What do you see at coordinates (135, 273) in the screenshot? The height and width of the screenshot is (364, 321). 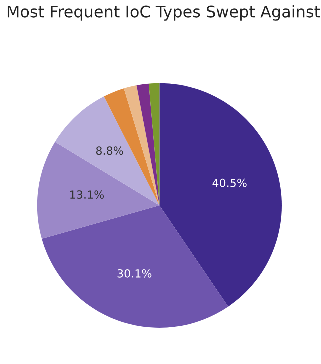 I see `data-label: 30.1%` at bounding box center [135, 273].